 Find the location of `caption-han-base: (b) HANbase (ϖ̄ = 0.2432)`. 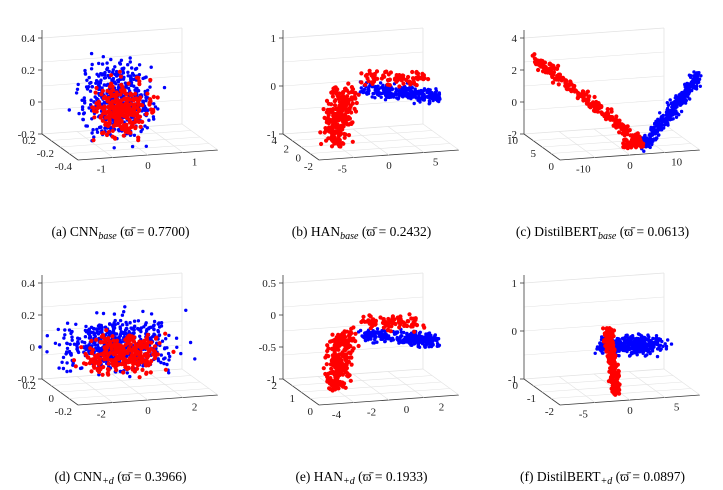

caption-han-base: (b) HANbase (ϖ̄ = 0.2432) is located at coordinates (361, 233).